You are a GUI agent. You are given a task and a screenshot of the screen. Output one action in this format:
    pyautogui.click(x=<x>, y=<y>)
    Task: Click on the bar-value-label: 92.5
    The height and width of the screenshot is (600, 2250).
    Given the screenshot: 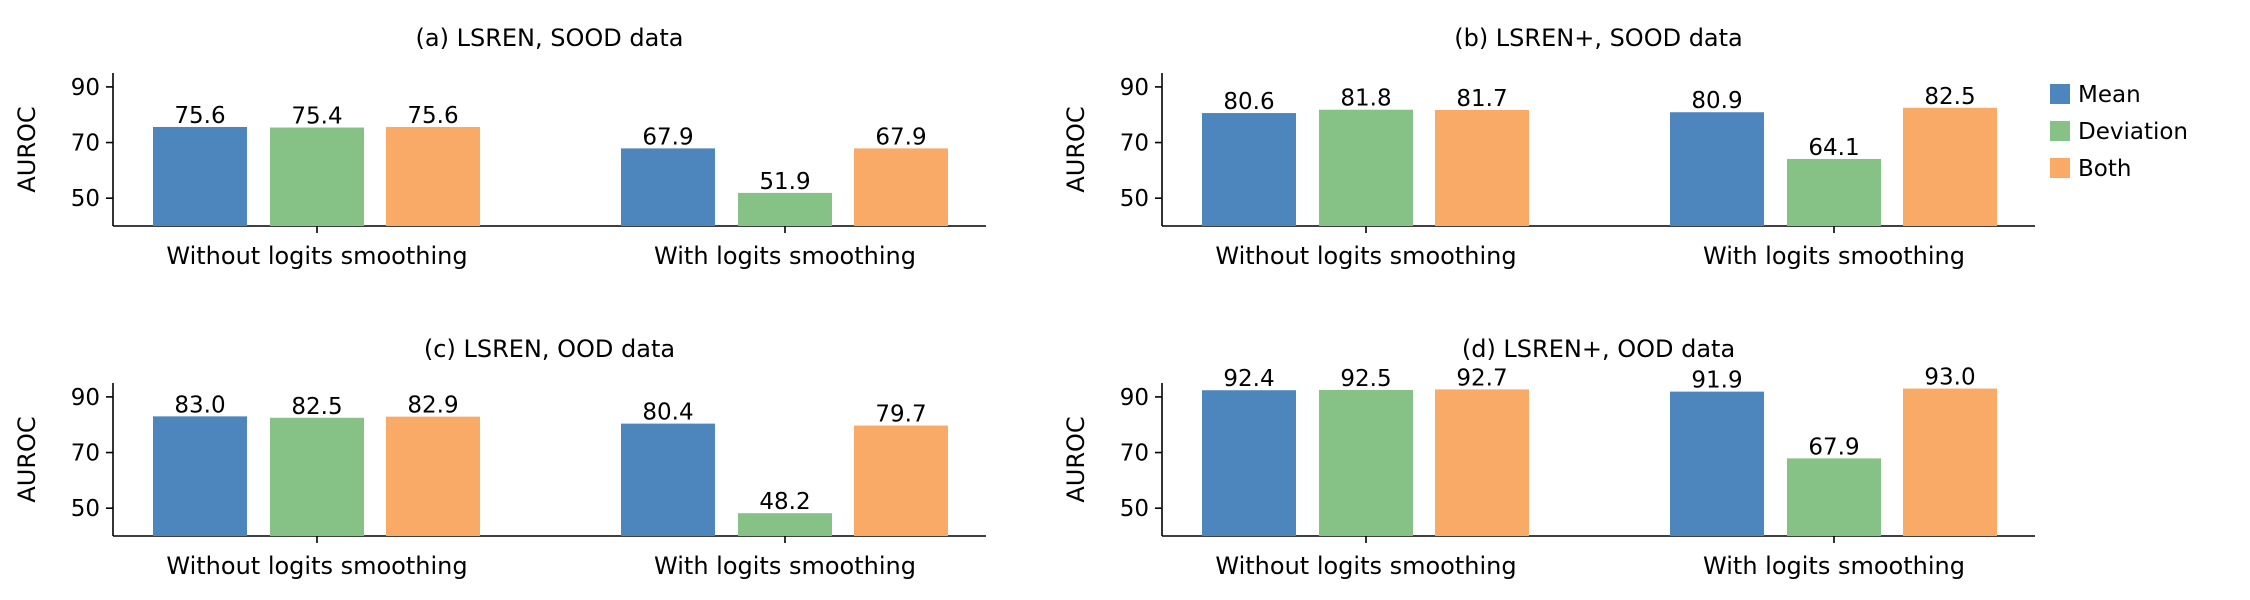 What is the action you would take?
    pyautogui.click(x=1365, y=379)
    